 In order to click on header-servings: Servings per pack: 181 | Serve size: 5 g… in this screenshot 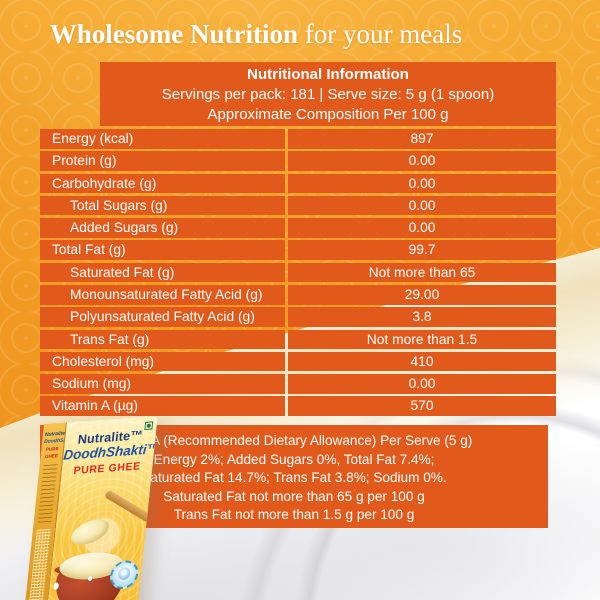, I will do `click(328, 94)`.